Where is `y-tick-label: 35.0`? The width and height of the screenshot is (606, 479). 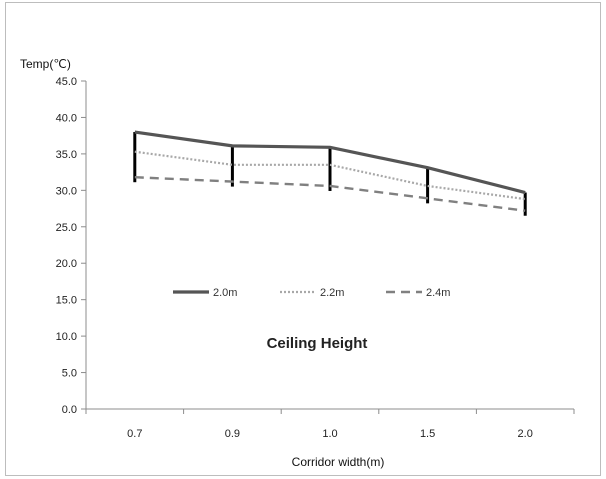
y-tick-label: 35.0 is located at coordinates (66, 155).